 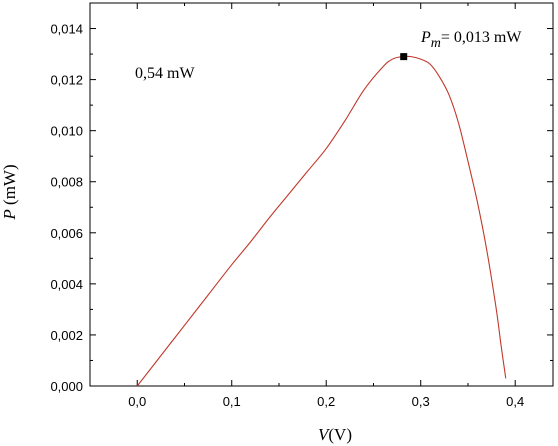 What do you see at coordinates (66, 284) in the screenshot?
I see `y-tick-label: 0,004` at bounding box center [66, 284].